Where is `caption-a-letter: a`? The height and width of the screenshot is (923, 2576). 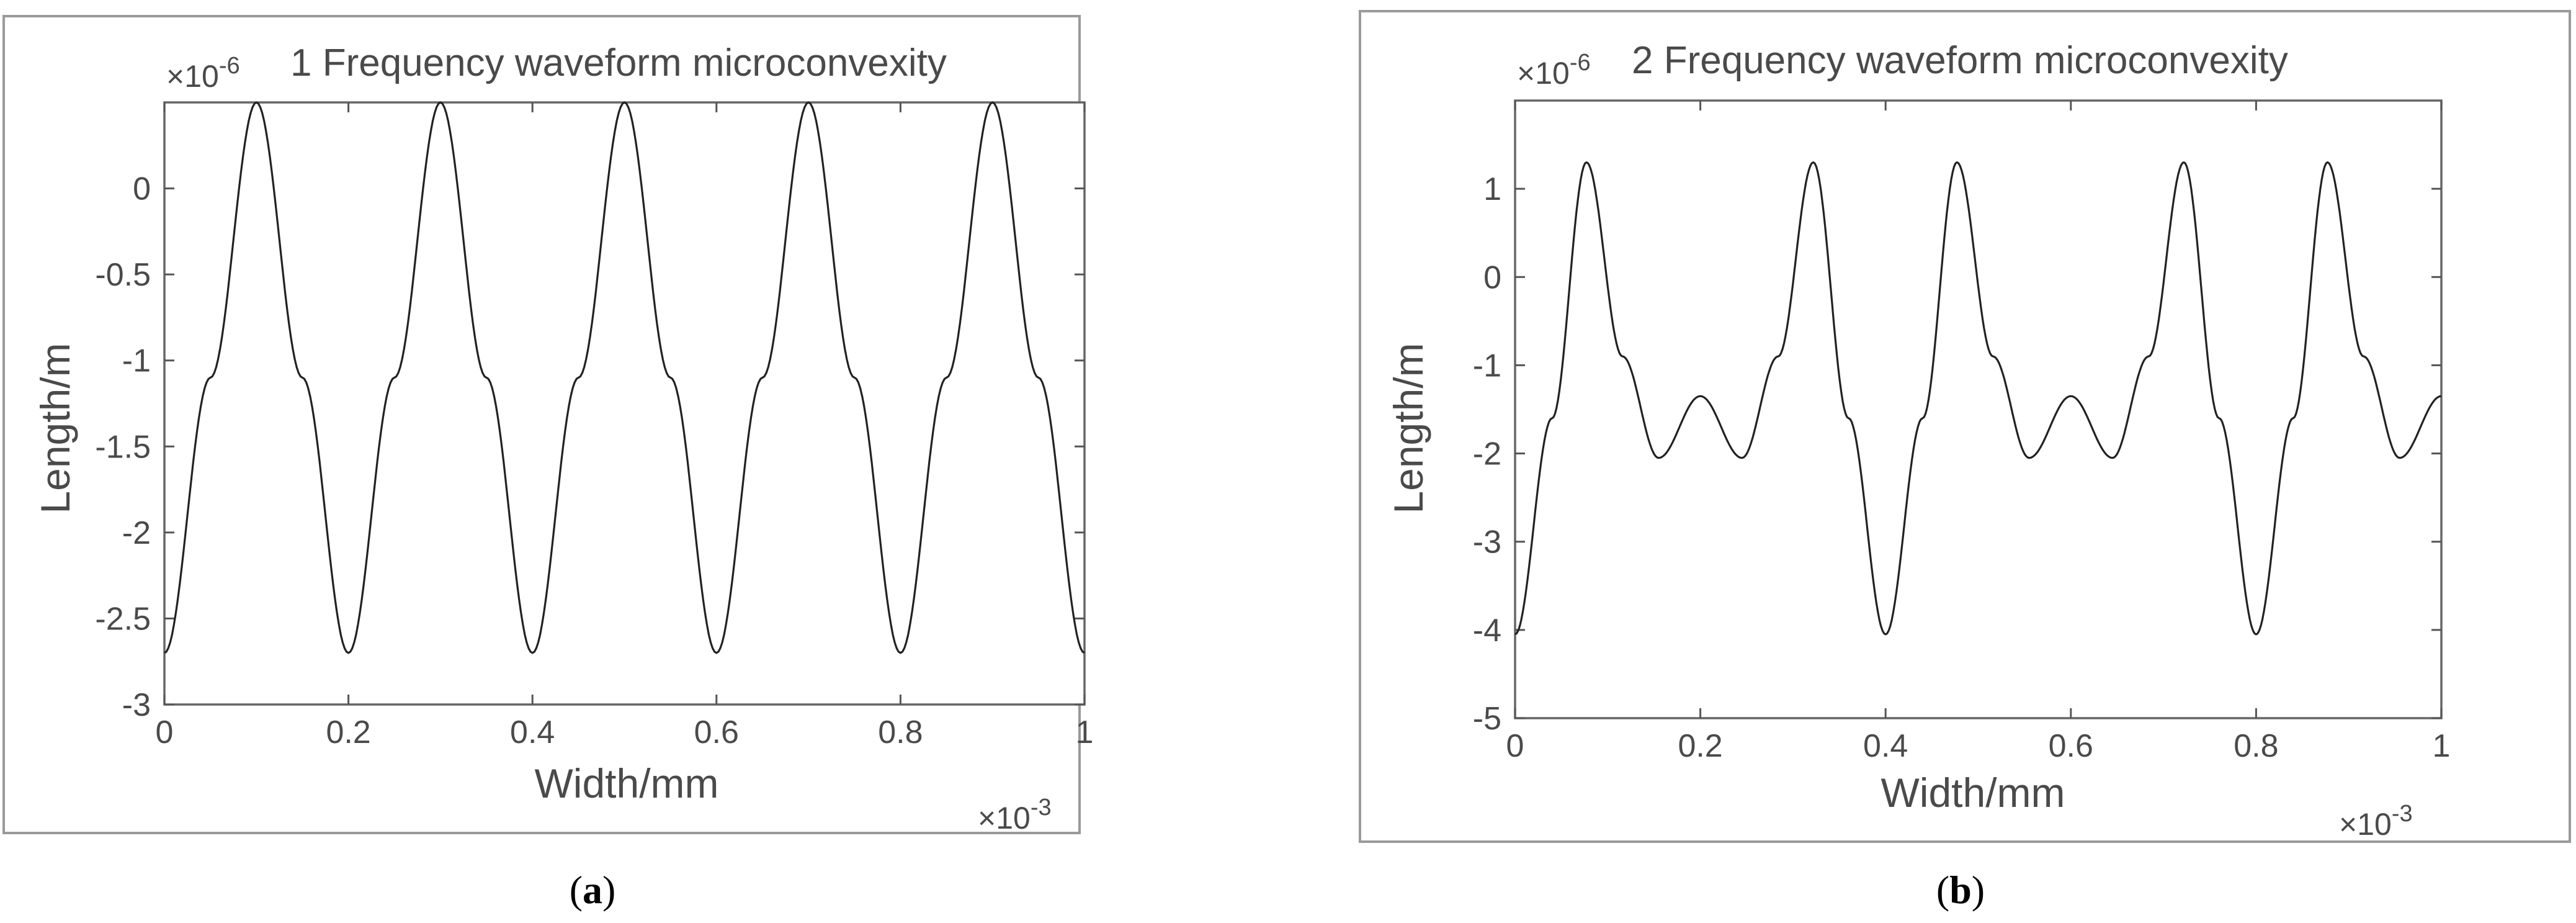 caption-a-letter: a is located at coordinates (592, 890).